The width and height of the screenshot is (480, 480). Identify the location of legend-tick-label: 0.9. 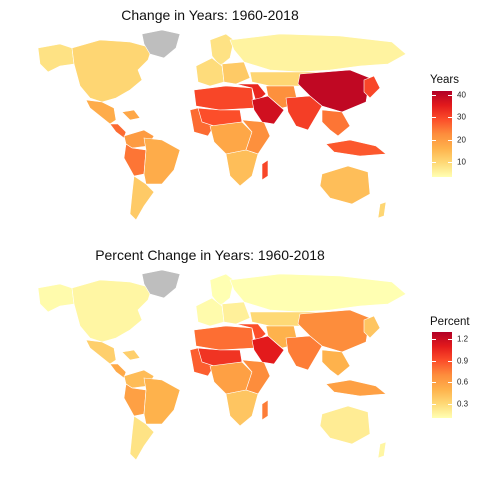
(463, 361).